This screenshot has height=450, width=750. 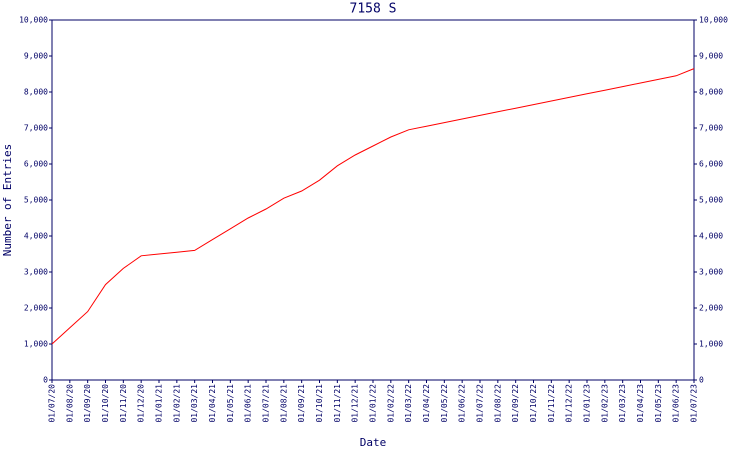 I want to click on x-tick-label: 01/11/20, so click(x=123, y=403).